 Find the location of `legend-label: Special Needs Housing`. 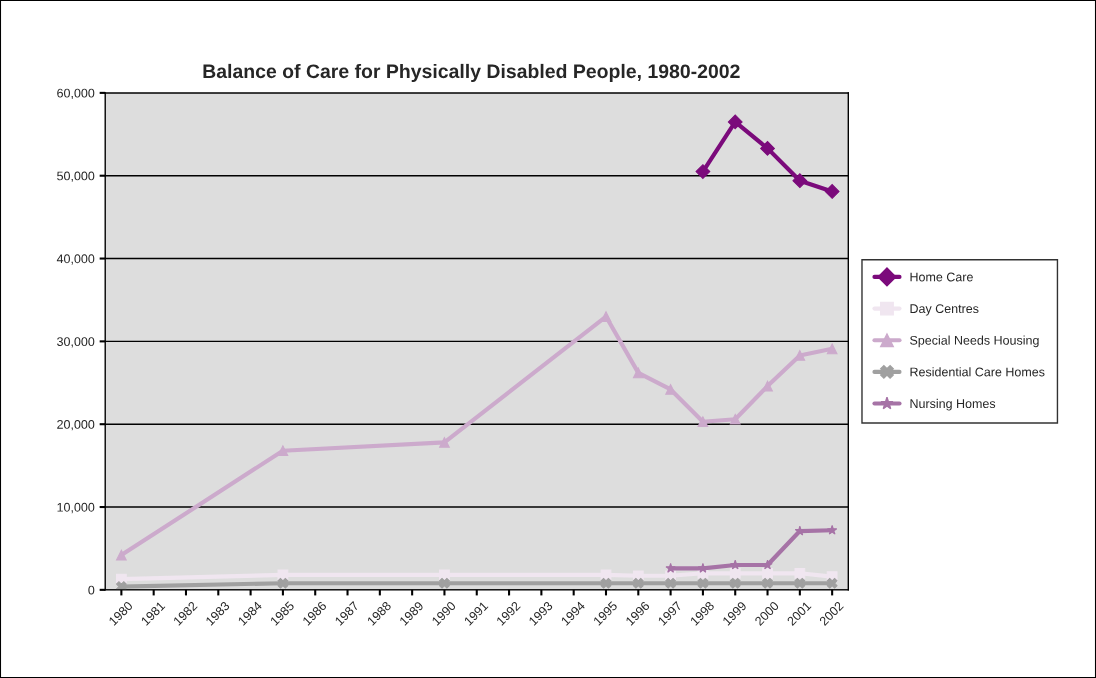

legend-label: Special Needs Housing is located at coordinates (974, 341).